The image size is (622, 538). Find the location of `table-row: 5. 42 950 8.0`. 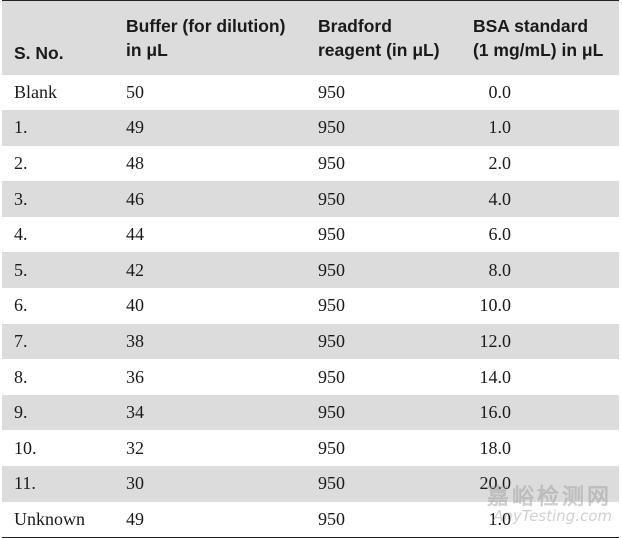

table-row: 5. 42 950 8.0 is located at coordinates (310, 270).